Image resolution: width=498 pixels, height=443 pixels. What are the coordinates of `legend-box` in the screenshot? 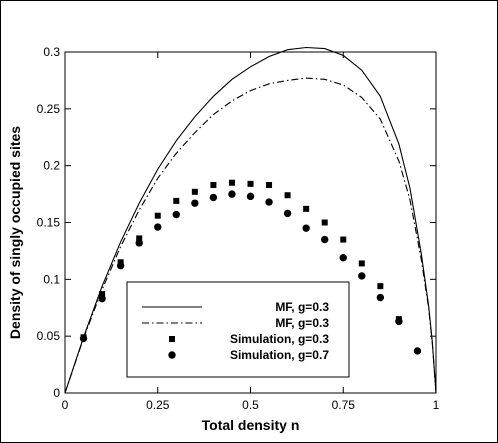 It's located at (238, 329).